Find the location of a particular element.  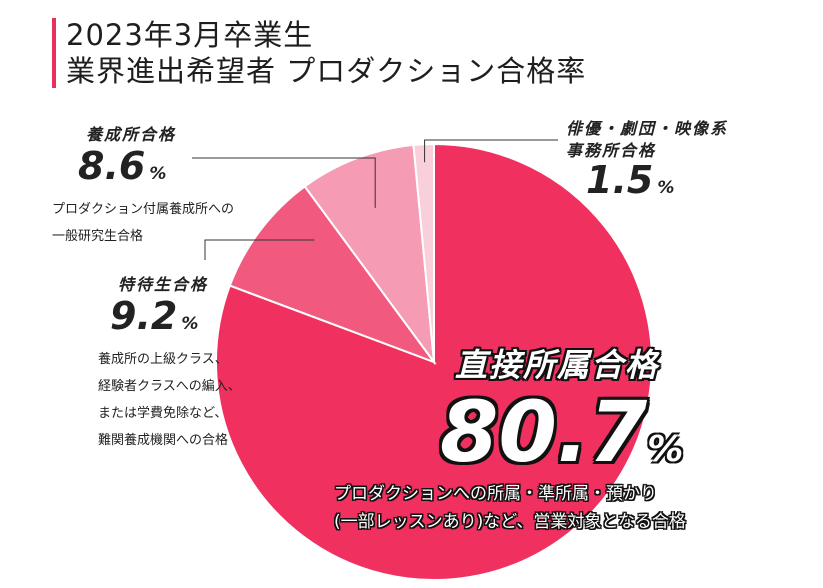

slice-desc-training-line: 一般研究生合格 is located at coordinates (98, 236).